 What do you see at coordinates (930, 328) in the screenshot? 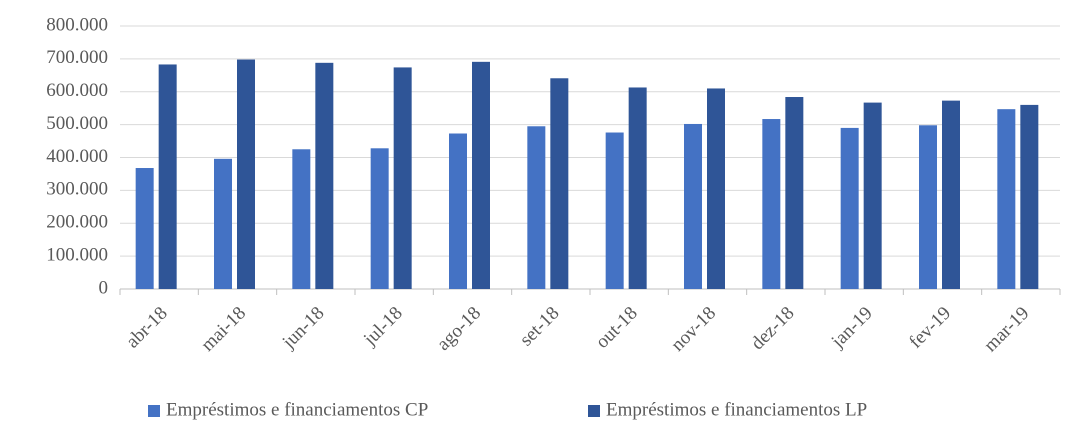
I see `x-tick-label: fev-19` at bounding box center [930, 328].